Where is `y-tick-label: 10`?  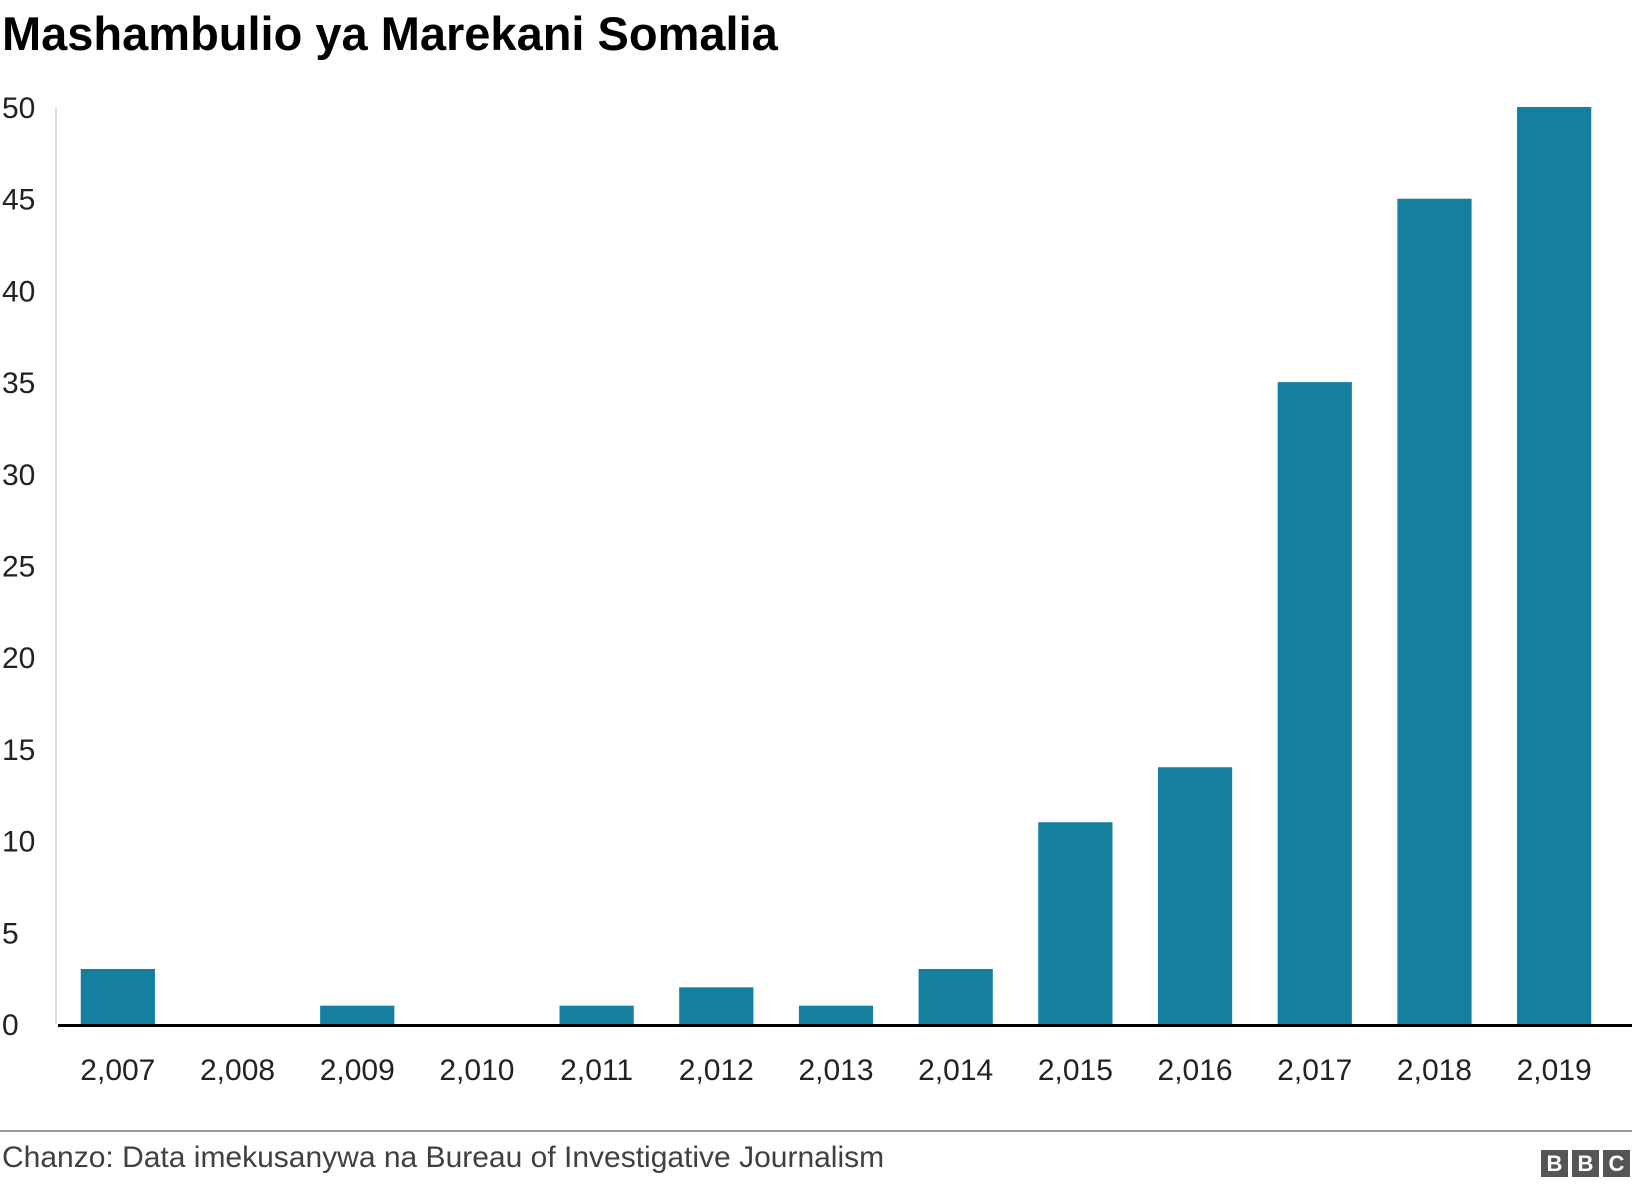
y-tick-label: 10 is located at coordinates (18, 842).